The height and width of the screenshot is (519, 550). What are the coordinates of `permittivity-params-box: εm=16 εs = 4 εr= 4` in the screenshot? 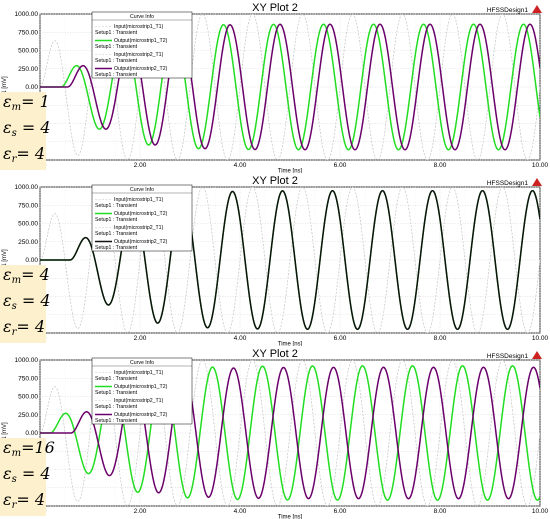 It's located at (27, 477).